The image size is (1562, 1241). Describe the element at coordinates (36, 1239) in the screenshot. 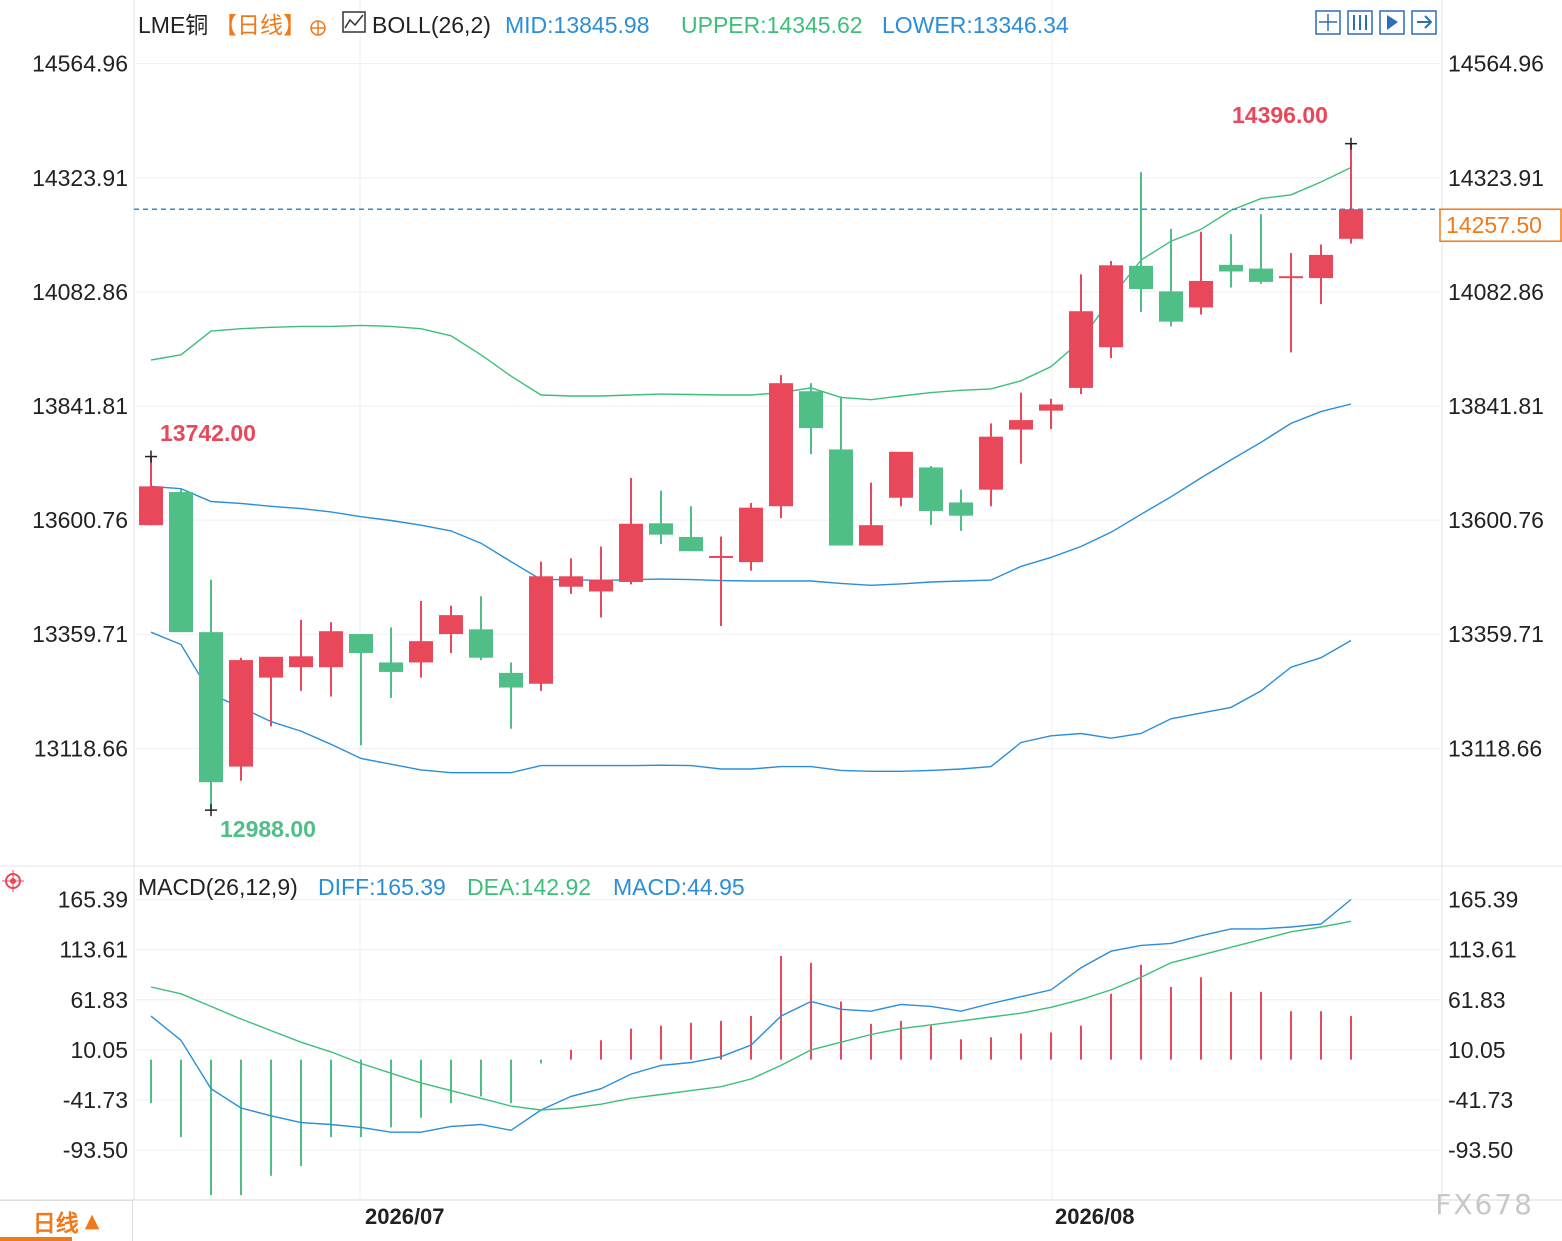

I see `period-tab-underline` at that location.